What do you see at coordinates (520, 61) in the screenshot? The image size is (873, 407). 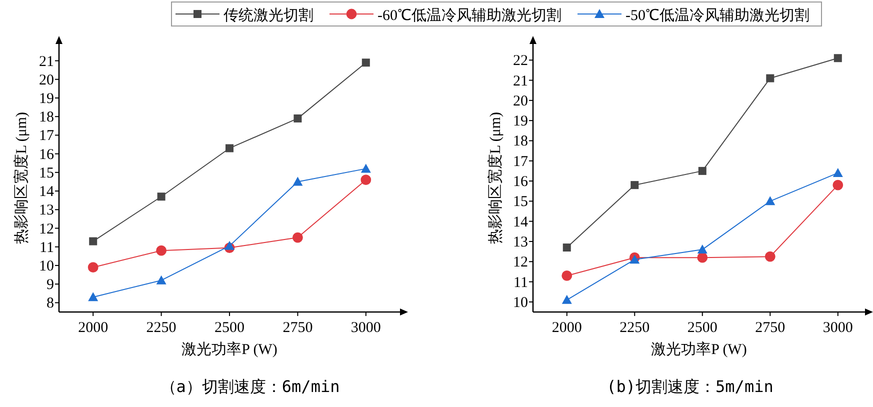 I see `y-tick-label: 22` at bounding box center [520, 61].